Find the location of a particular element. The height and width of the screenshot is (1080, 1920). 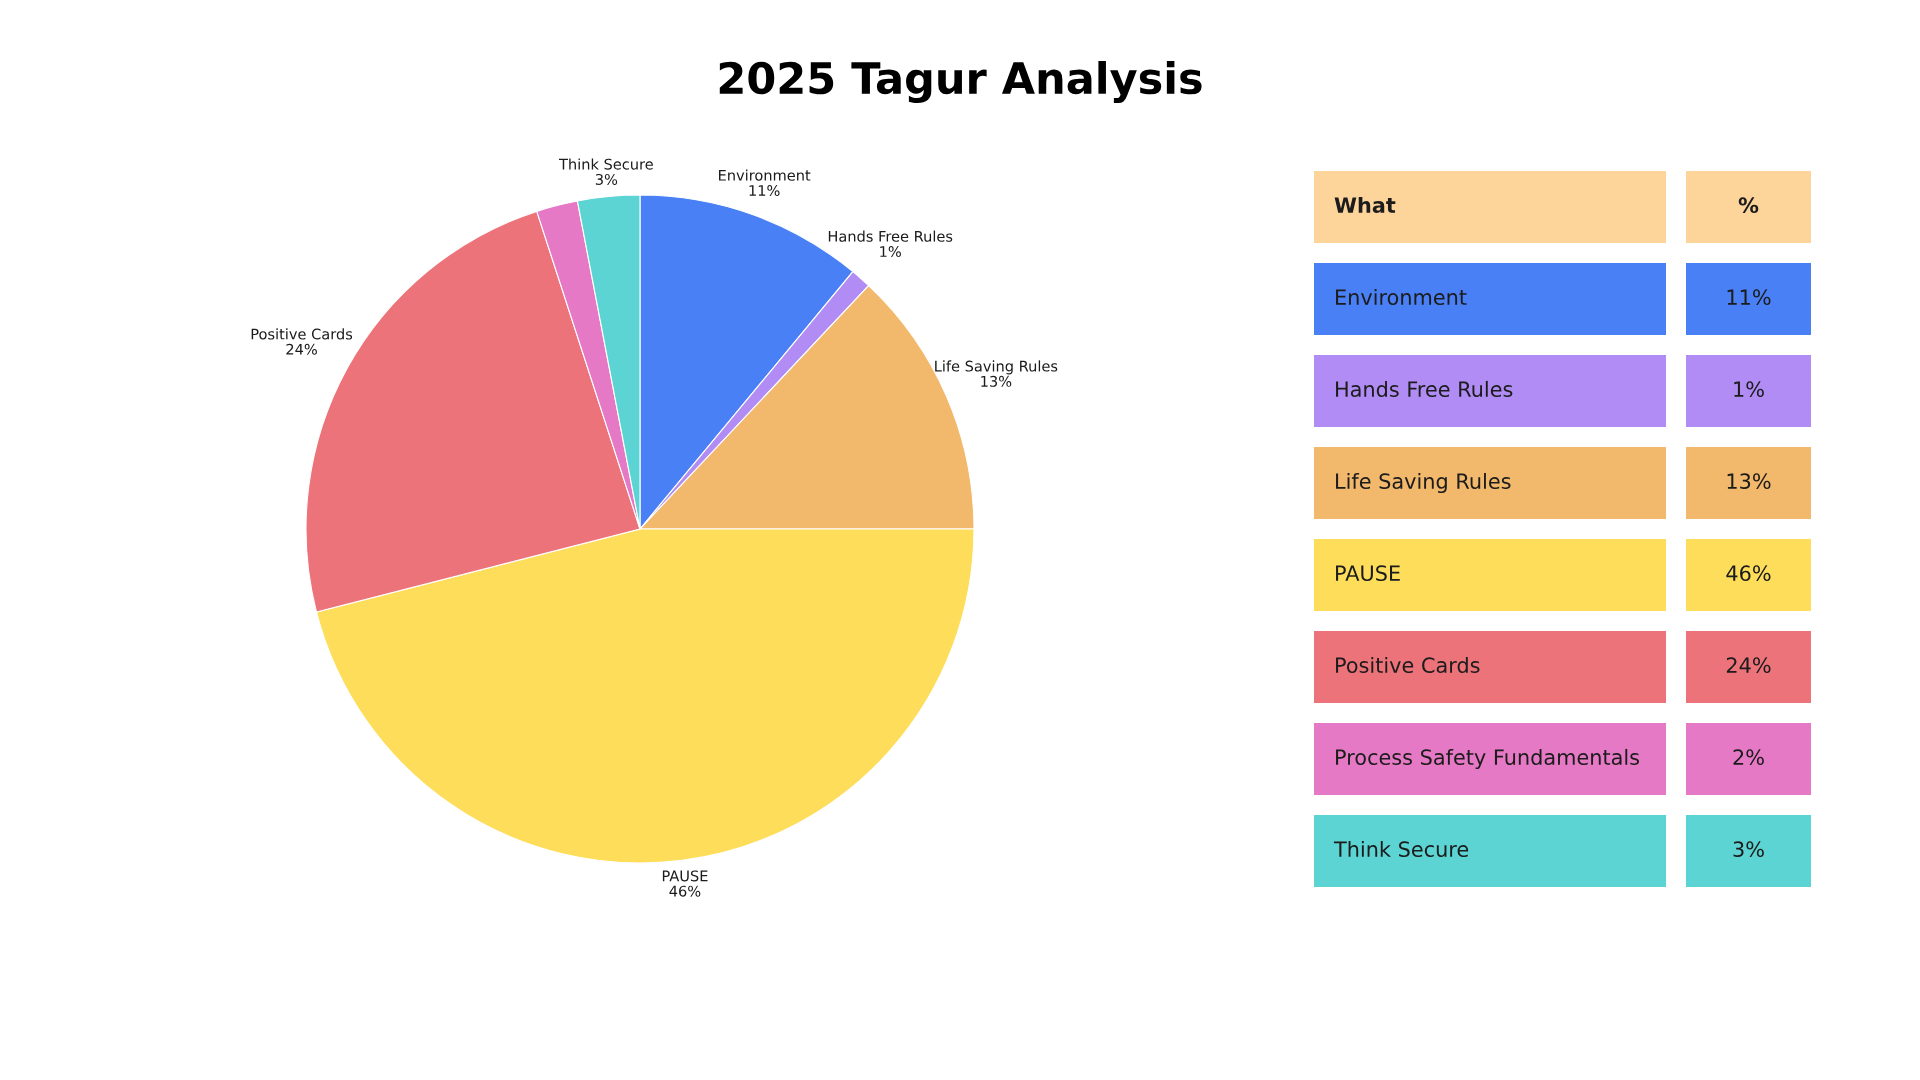

text: What is located at coordinates (1365, 205).